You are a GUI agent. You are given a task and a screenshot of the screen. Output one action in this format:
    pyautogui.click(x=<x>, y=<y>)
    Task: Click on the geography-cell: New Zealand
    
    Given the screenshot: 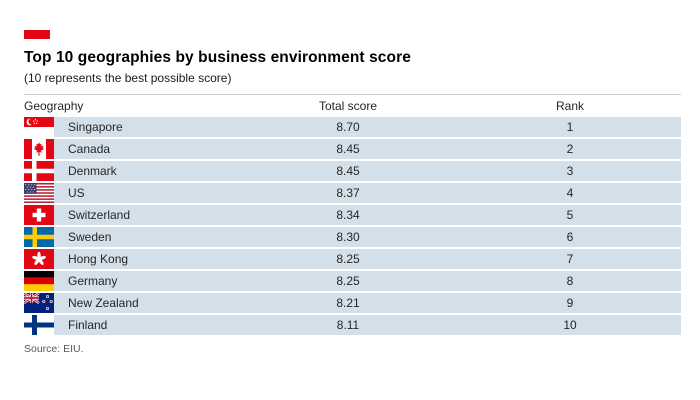 What is the action you would take?
    pyautogui.click(x=103, y=303)
    